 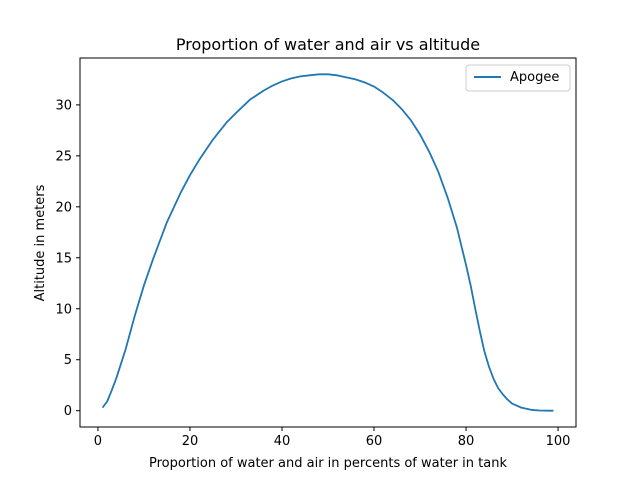 I want to click on x-tick-label: 100, so click(x=558, y=441).